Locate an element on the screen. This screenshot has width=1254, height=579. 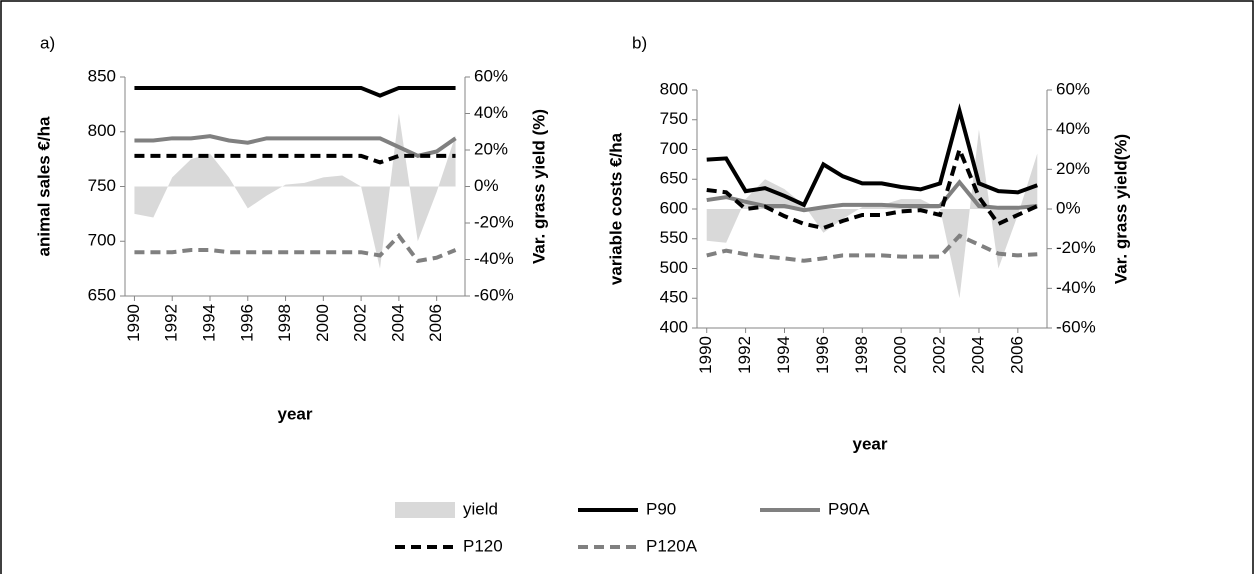
y-tick-label: 500 is located at coordinates (674, 267).